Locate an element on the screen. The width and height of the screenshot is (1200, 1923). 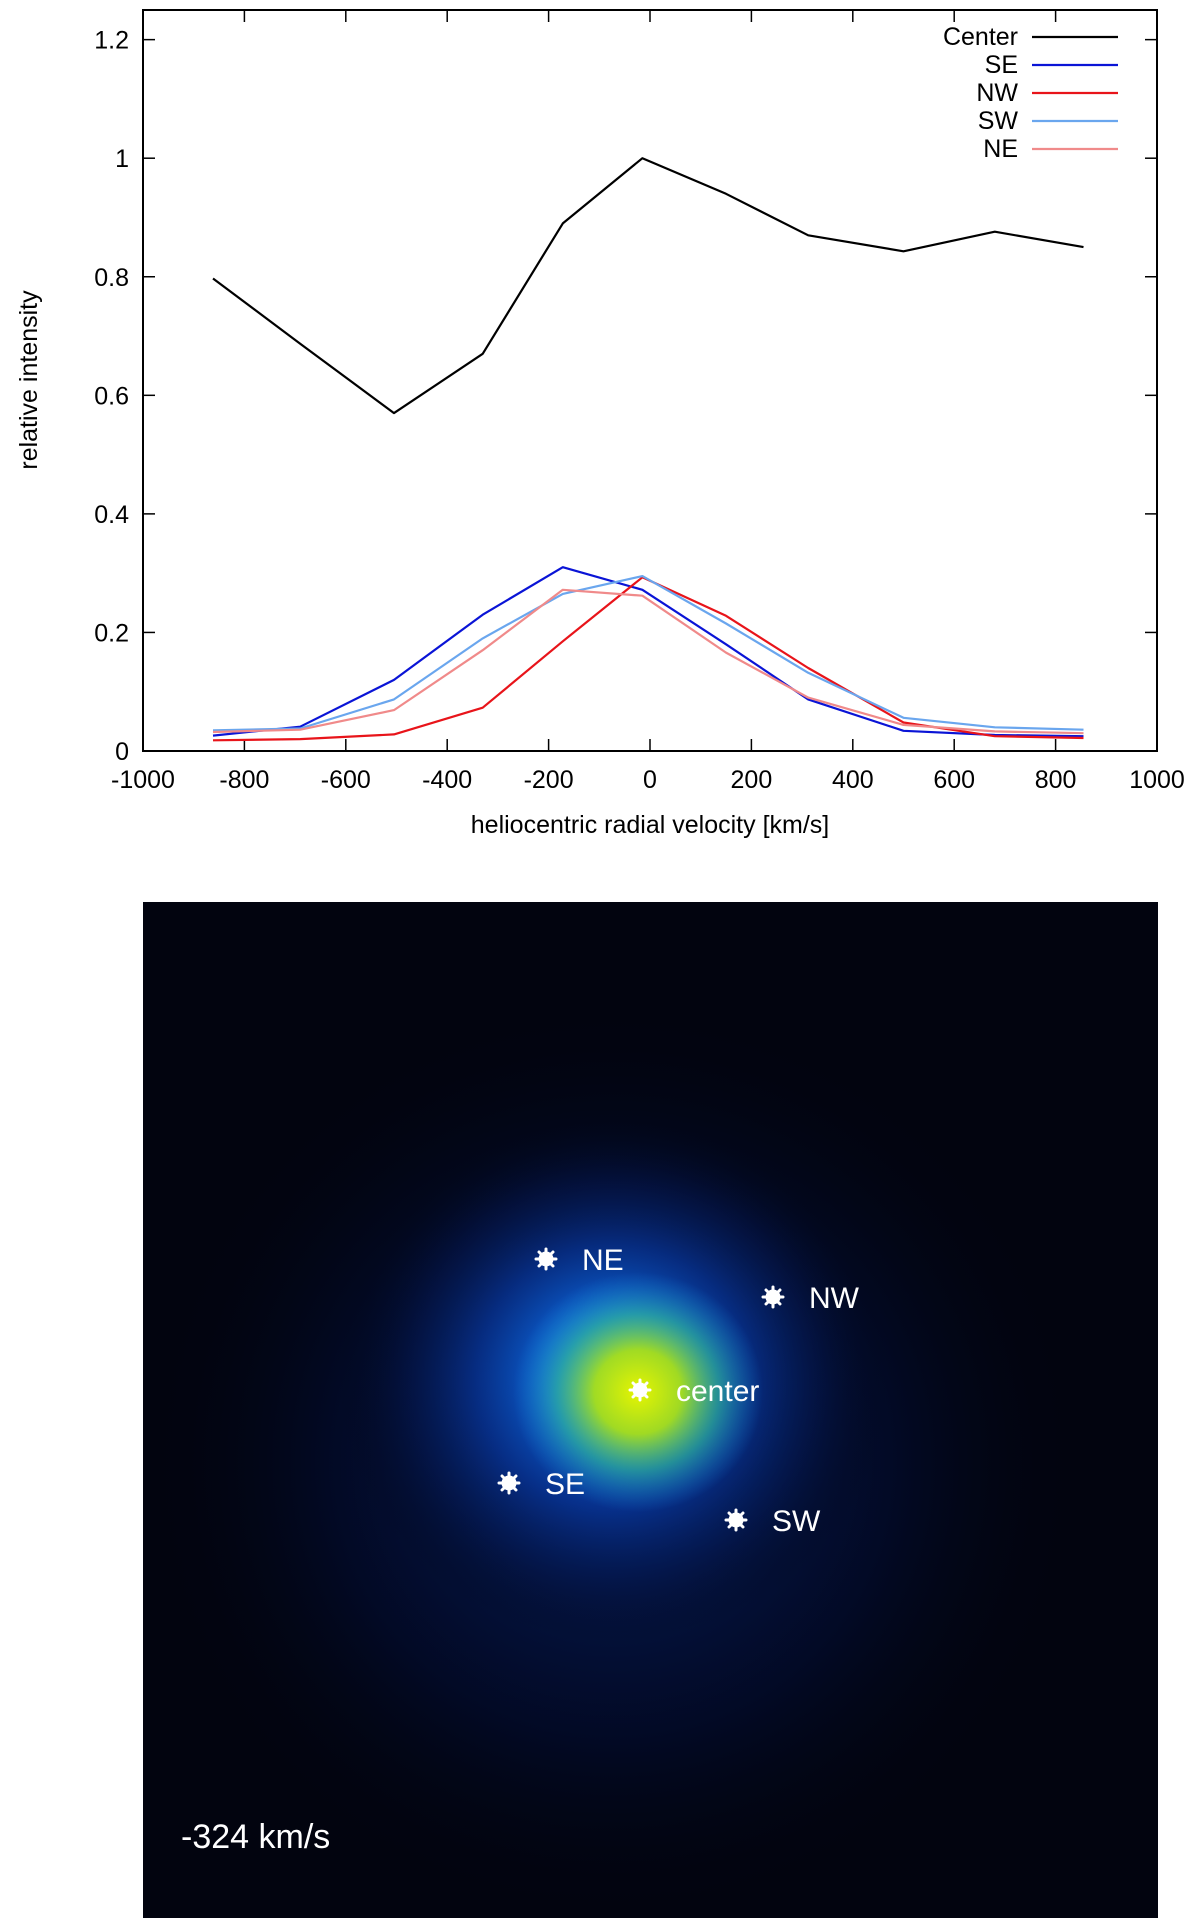
marker-center: center is located at coordinates (693, 1391).